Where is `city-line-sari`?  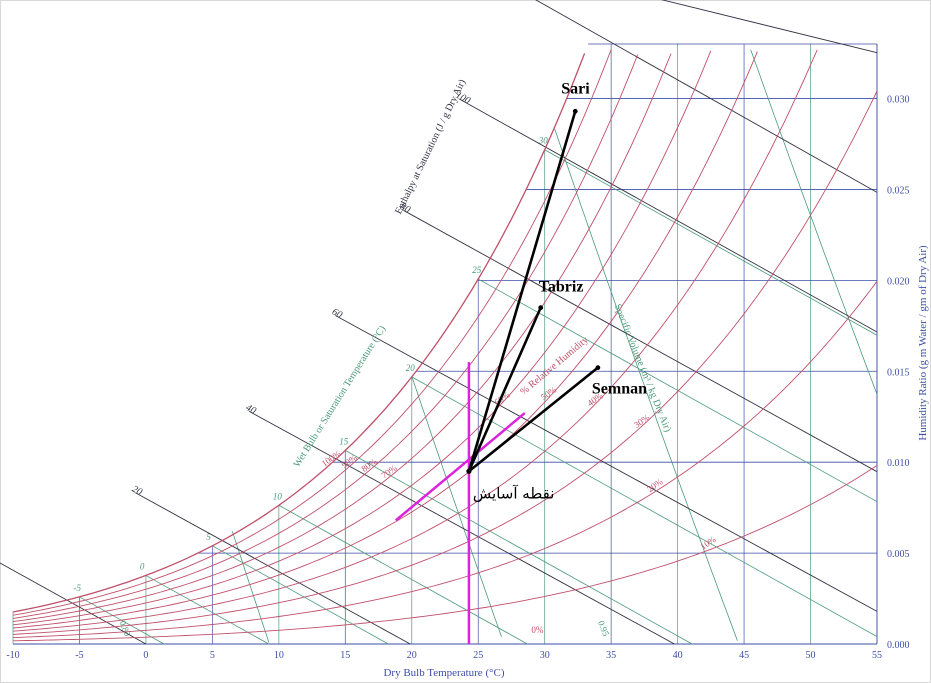
city-line-sari is located at coordinates (522, 291).